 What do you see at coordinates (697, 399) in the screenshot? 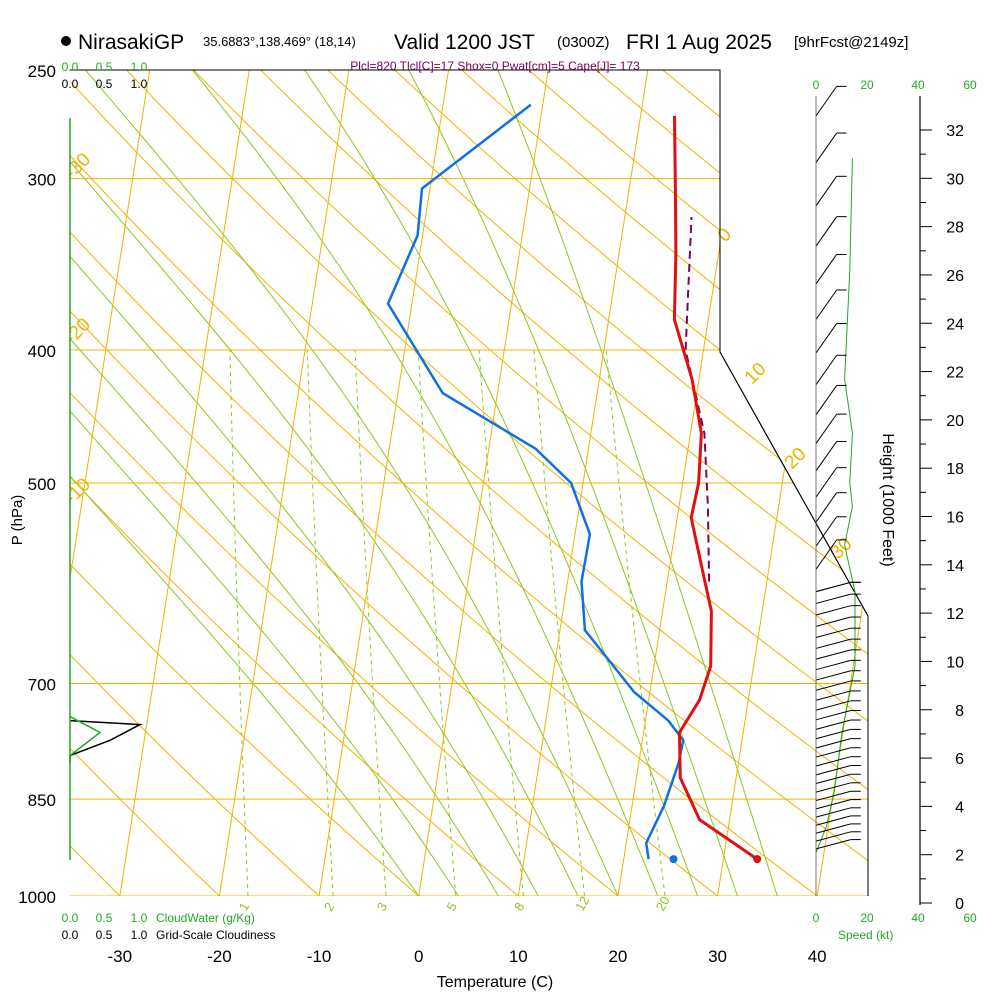
I see `parcel-line` at bounding box center [697, 399].